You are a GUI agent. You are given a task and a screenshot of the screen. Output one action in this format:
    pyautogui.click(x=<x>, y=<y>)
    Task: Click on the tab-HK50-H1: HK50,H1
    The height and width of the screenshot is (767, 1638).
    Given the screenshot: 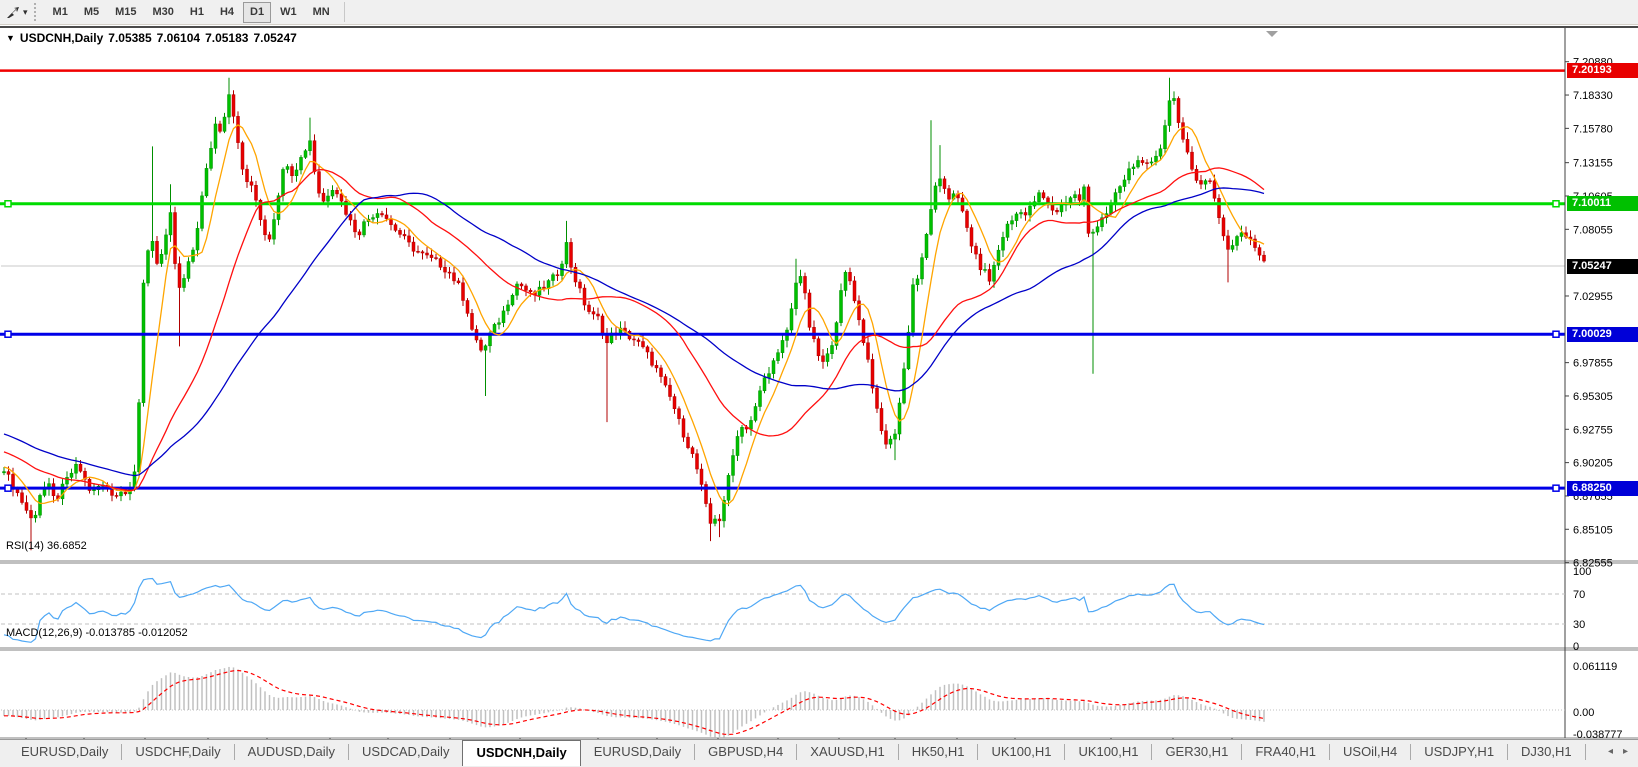 What is the action you would take?
    pyautogui.click(x=938, y=751)
    